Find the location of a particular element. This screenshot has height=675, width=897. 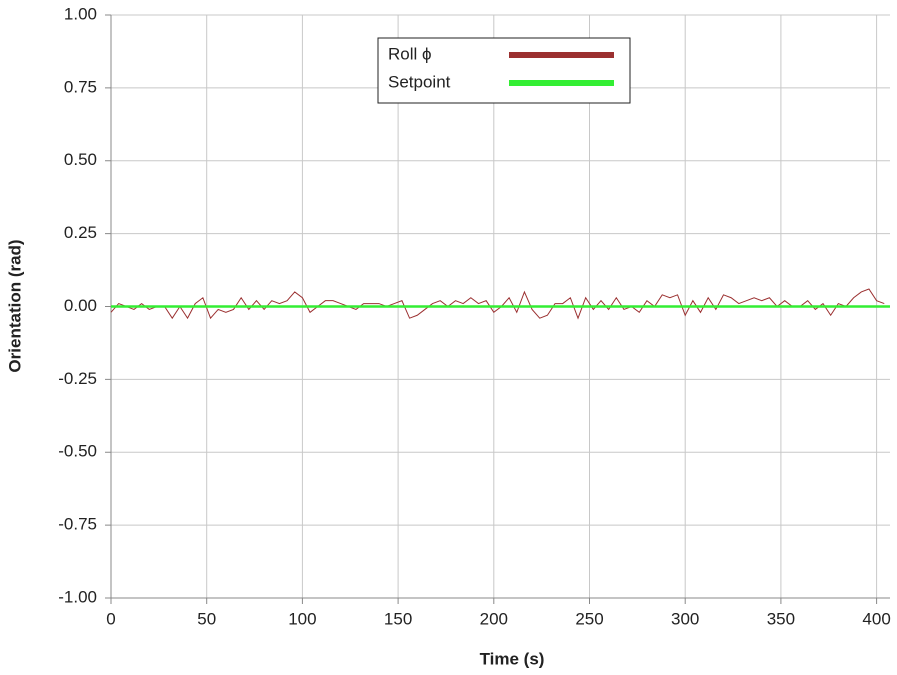

x-tick-label: 300 is located at coordinates (685, 618).